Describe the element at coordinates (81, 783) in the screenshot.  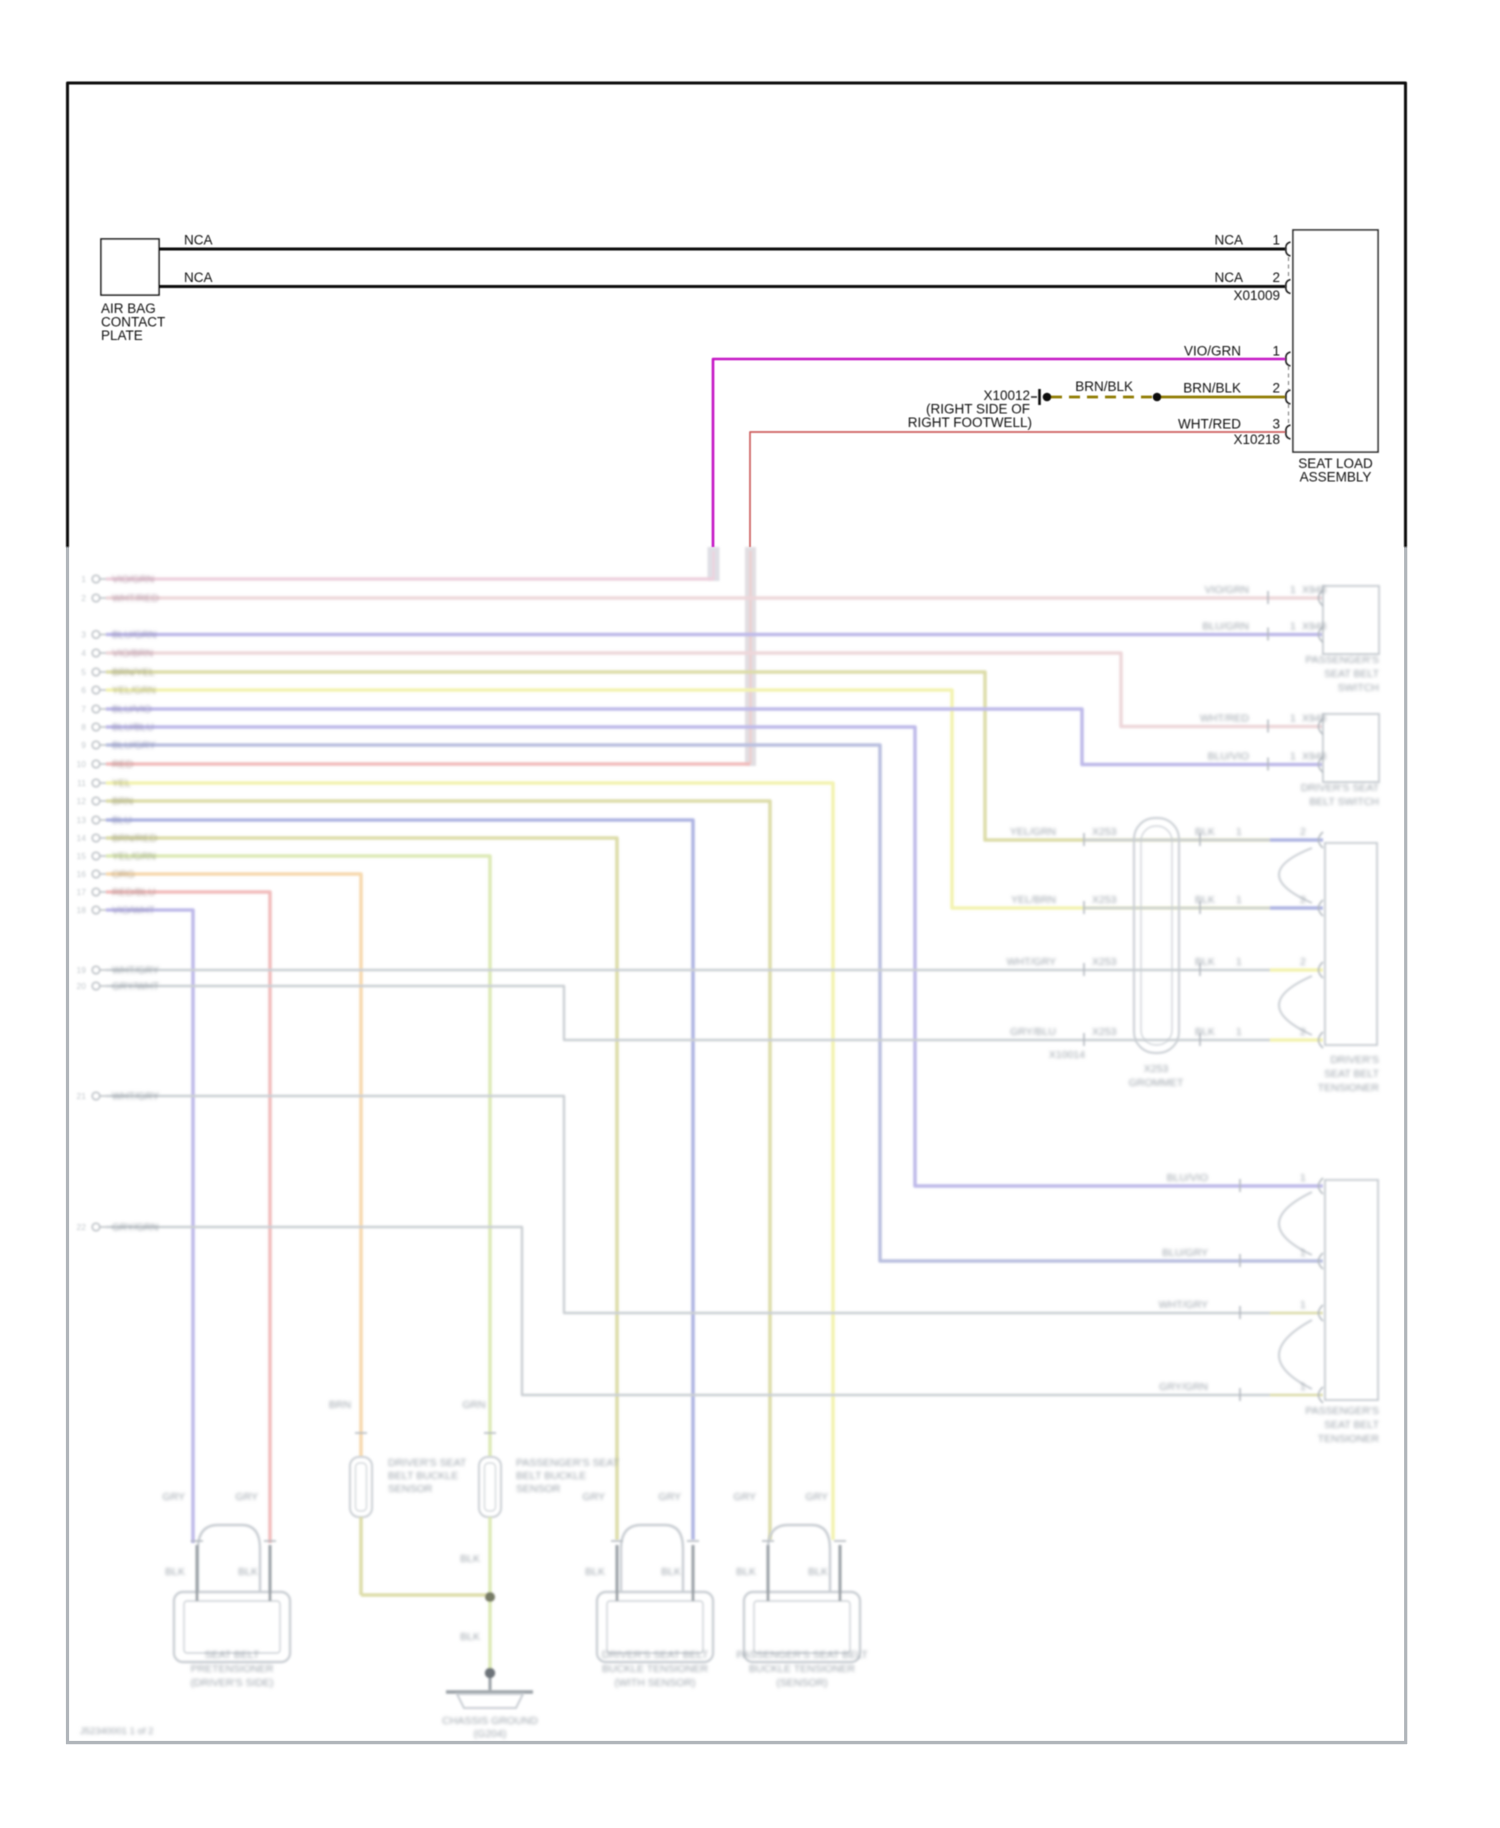
I see `svg-text: 11` at that location.